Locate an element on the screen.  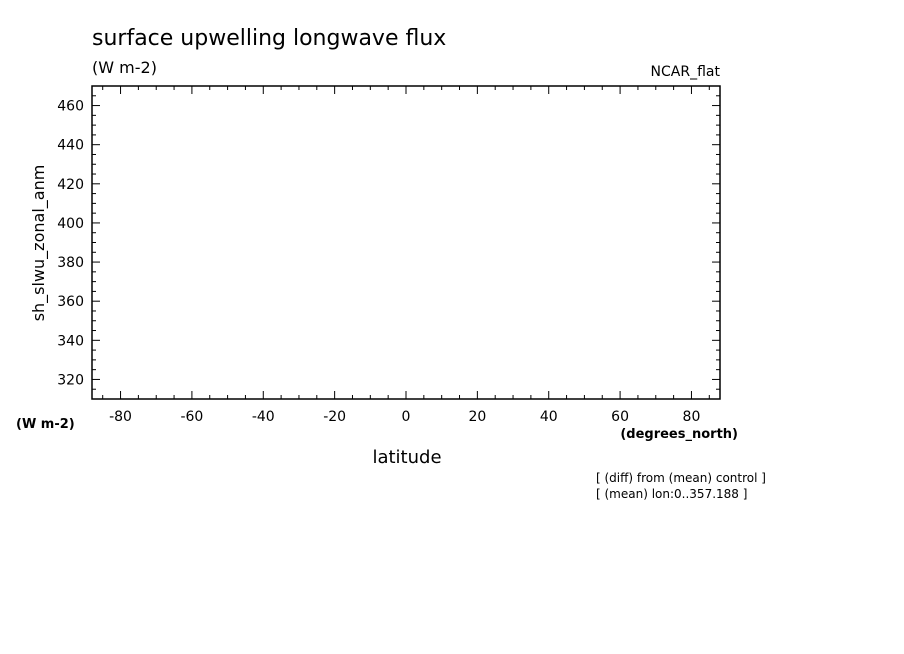
chart-title: surface upwelling longwave flux is located at coordinates (269, 38).